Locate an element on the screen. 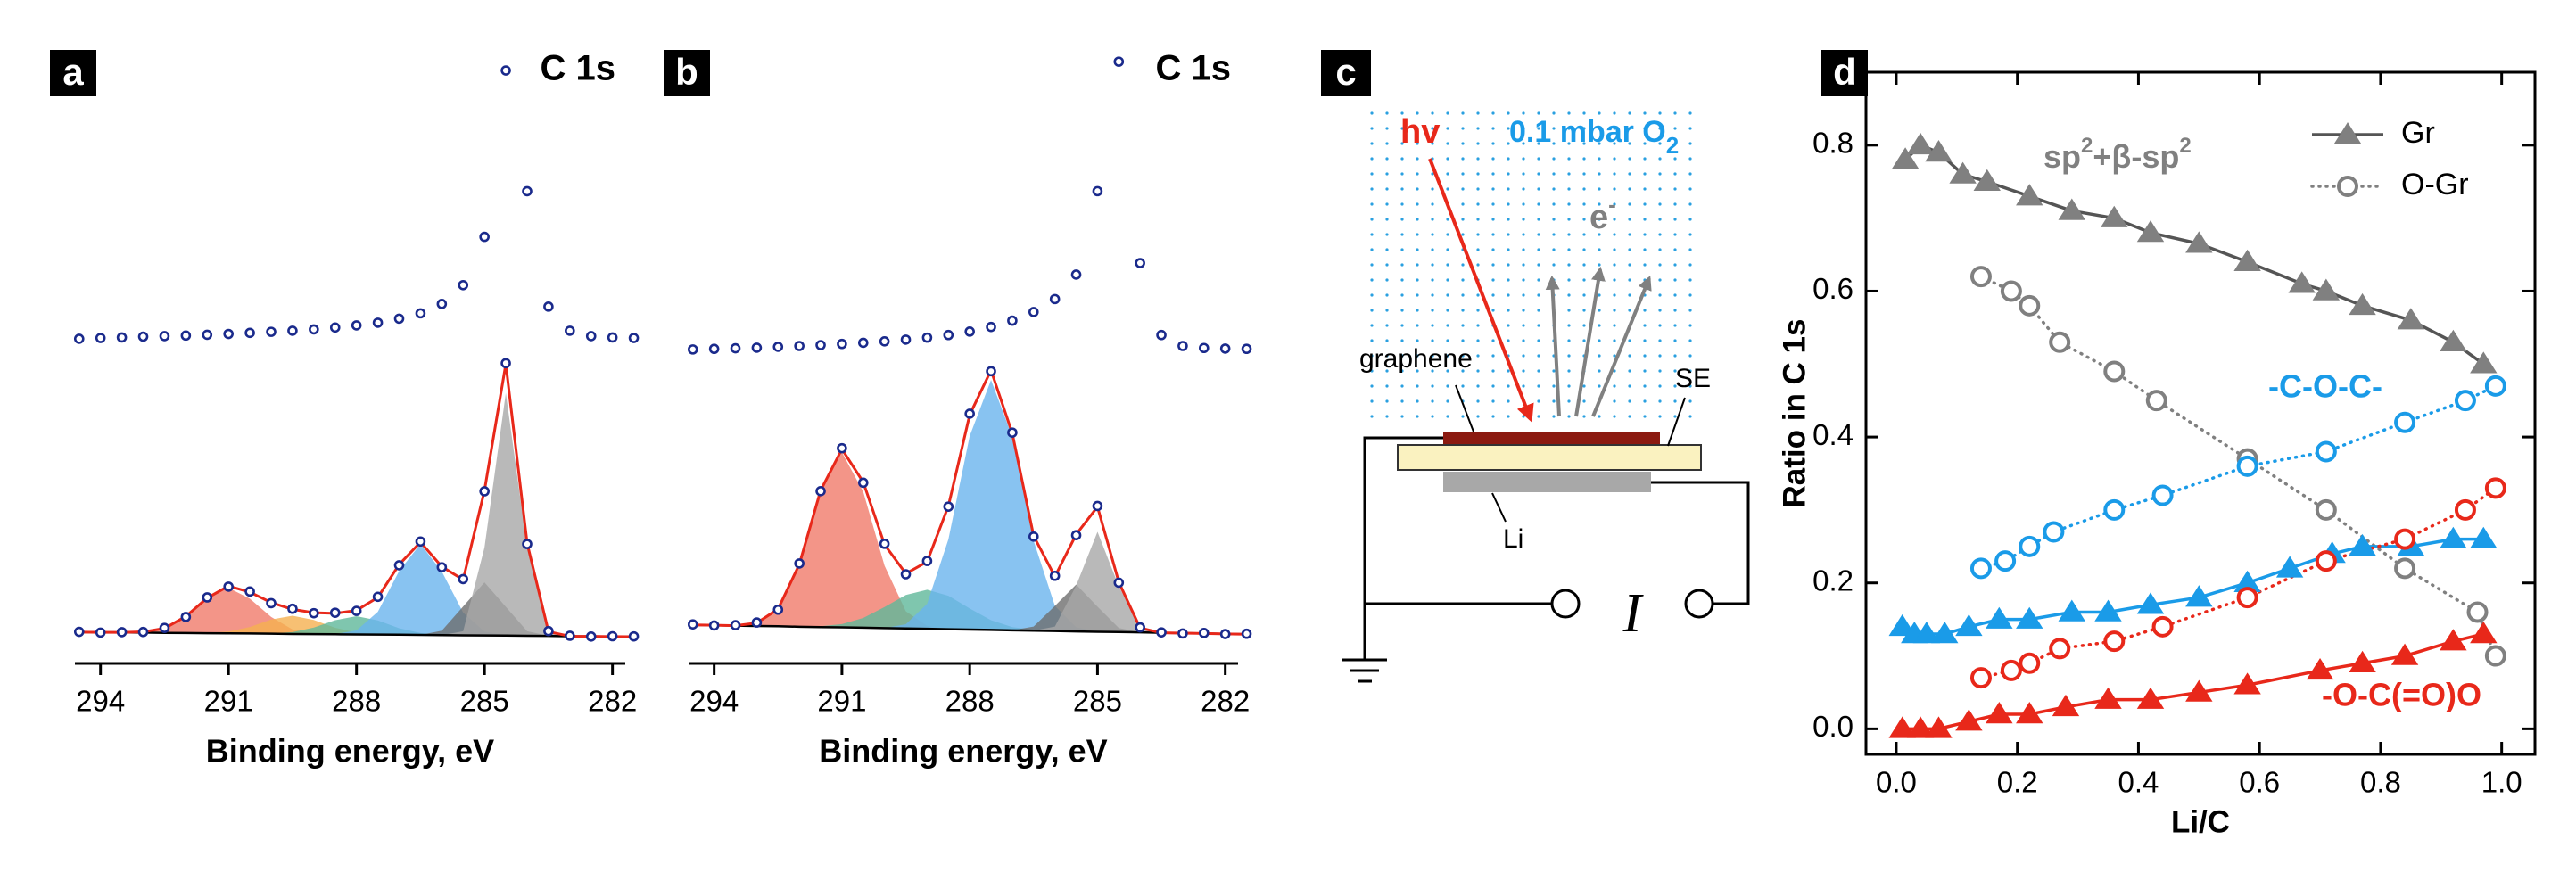 This screenshot has width=2576, height=881. legend-label: O-Gr is located at coordinates (2435, 185).